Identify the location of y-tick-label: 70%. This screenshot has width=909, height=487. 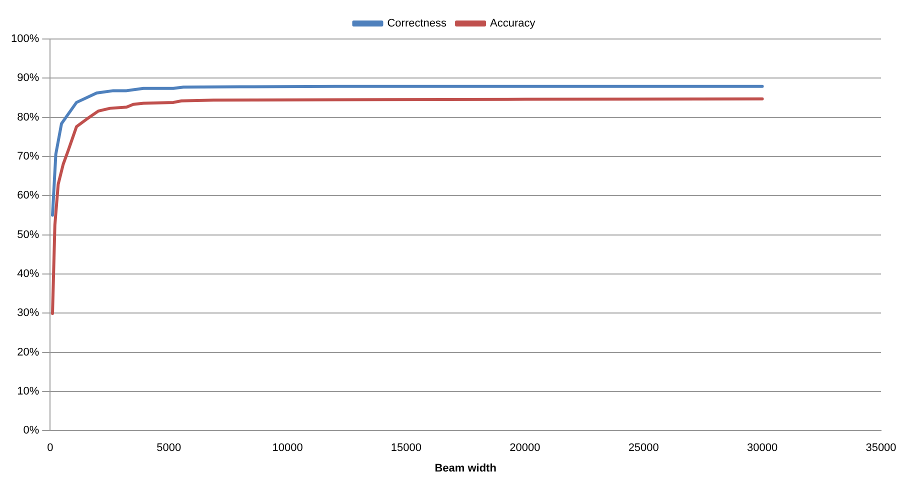
(28, 156).